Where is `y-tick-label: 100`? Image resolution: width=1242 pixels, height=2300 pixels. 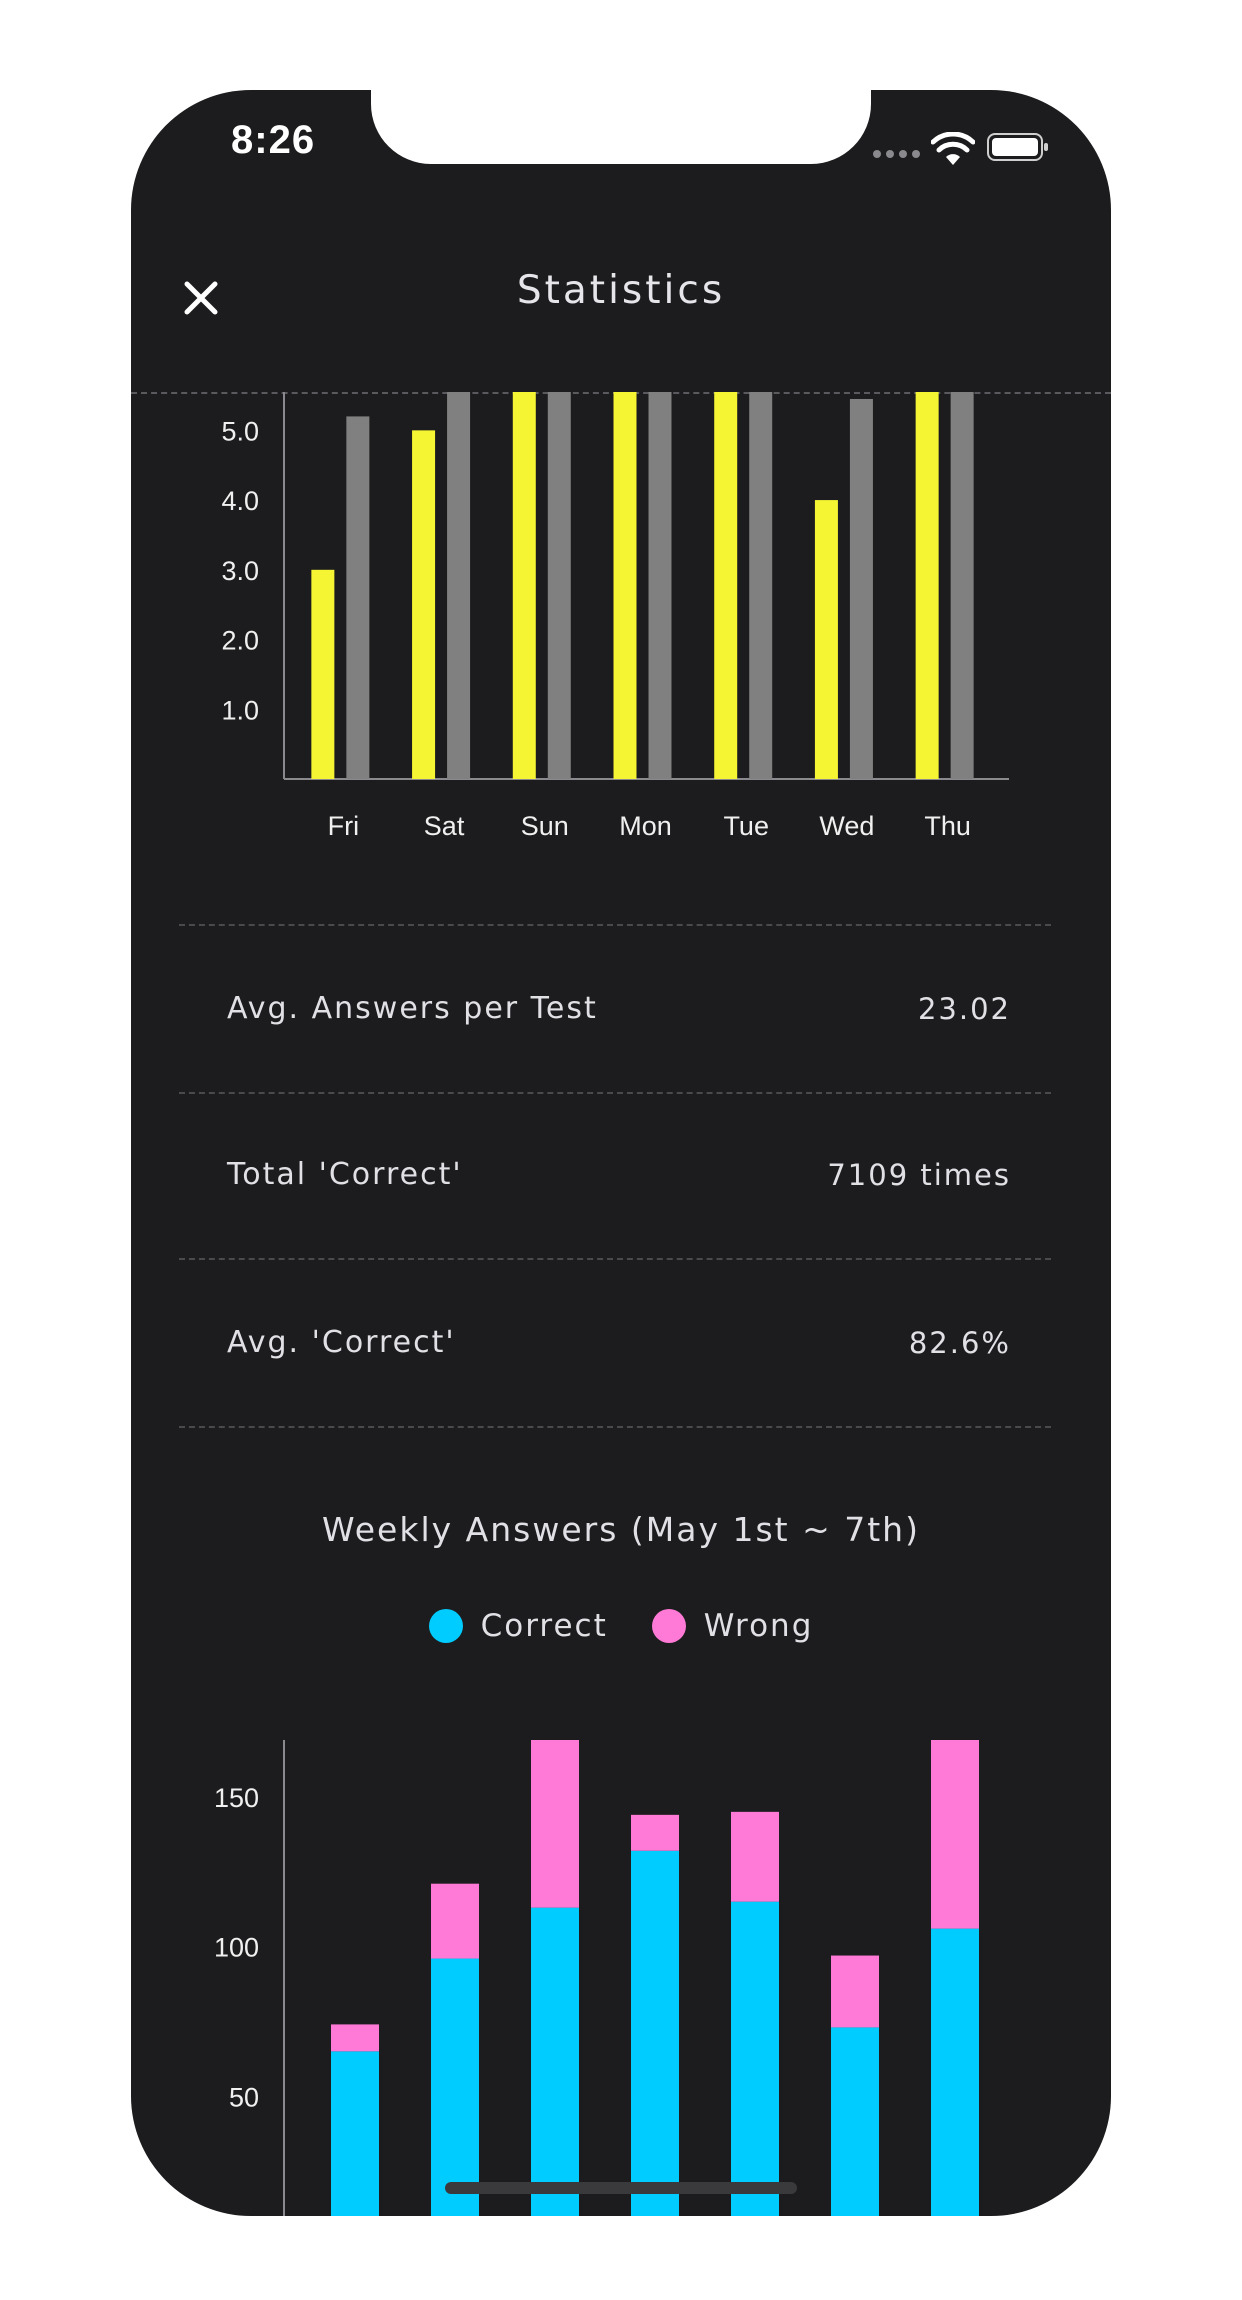
y-tick-label: 100 is located at coordinates (236, 1948).